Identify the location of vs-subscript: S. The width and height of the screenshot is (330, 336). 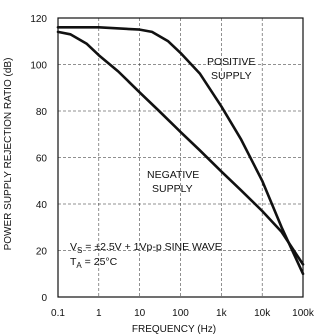
(79, 250).